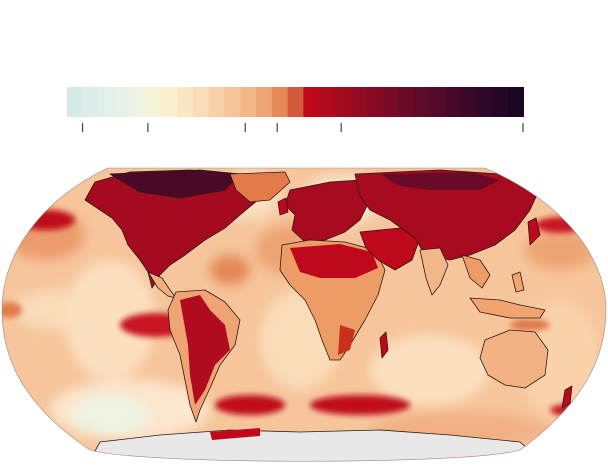 The height and width of the screenshot is (472, 608). Describe the element at coordinates (334, 261) in the screenshot. I see `africa-north-hot` at that location.